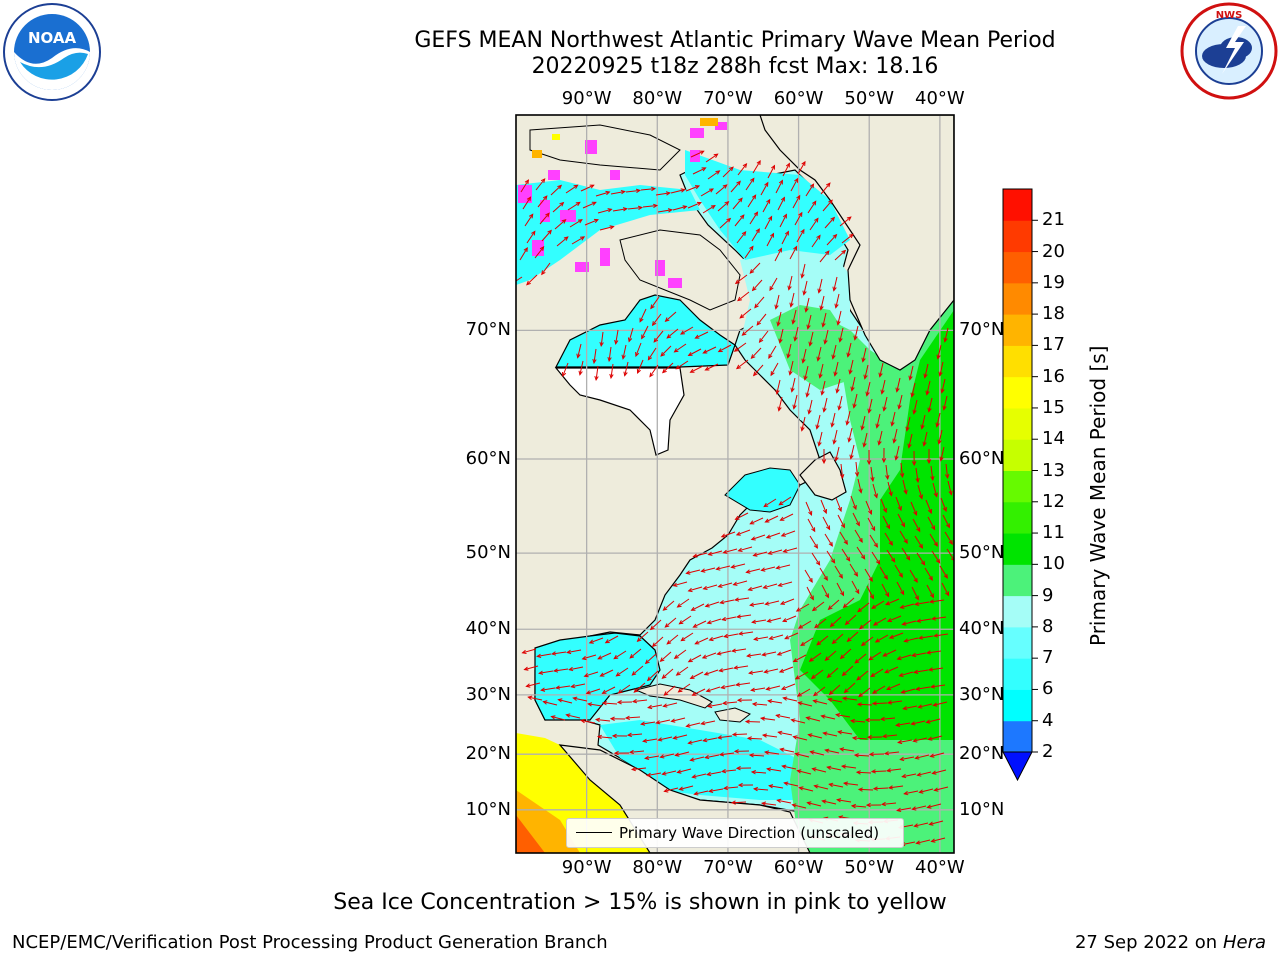 The height and width of the screenshot is (960, 1280). Describe the element at coordinates (940, 867) in the screenshot. I see `lon-tick-label: 40°W` at that location.